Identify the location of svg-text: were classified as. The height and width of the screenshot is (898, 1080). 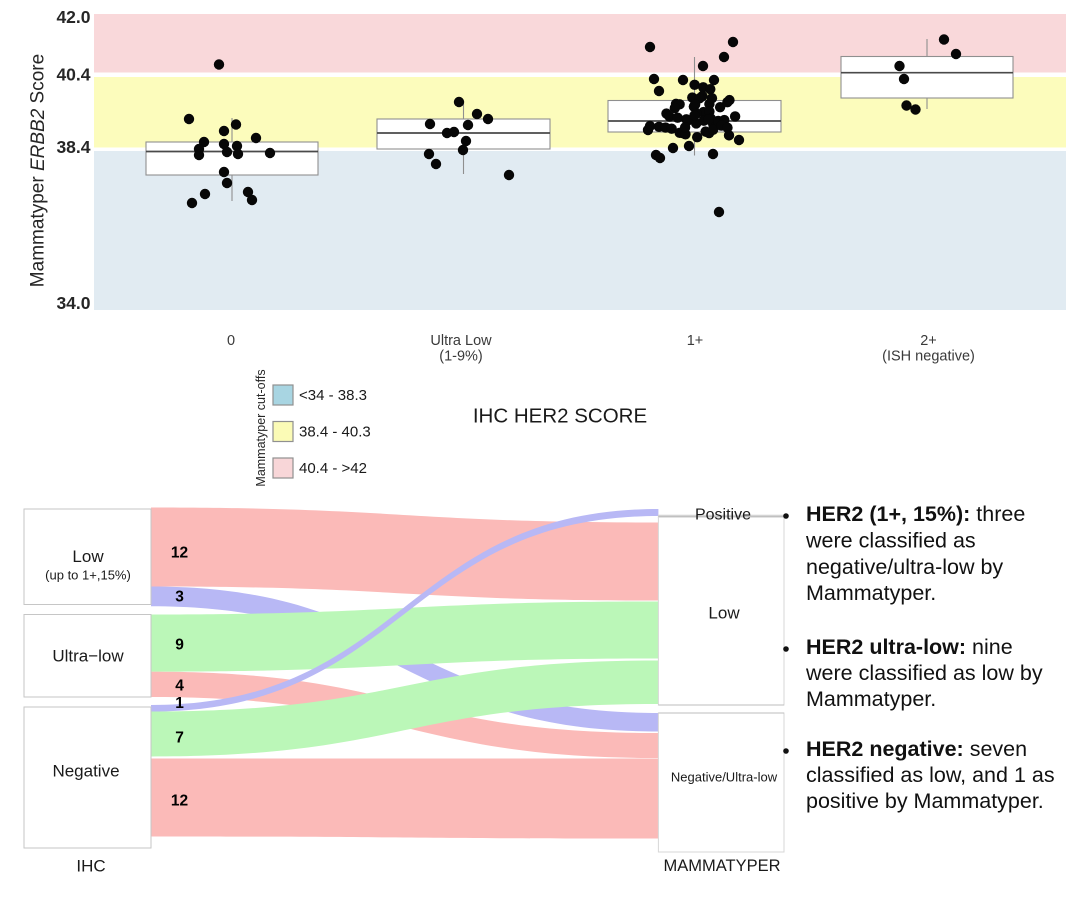
(890, 541).